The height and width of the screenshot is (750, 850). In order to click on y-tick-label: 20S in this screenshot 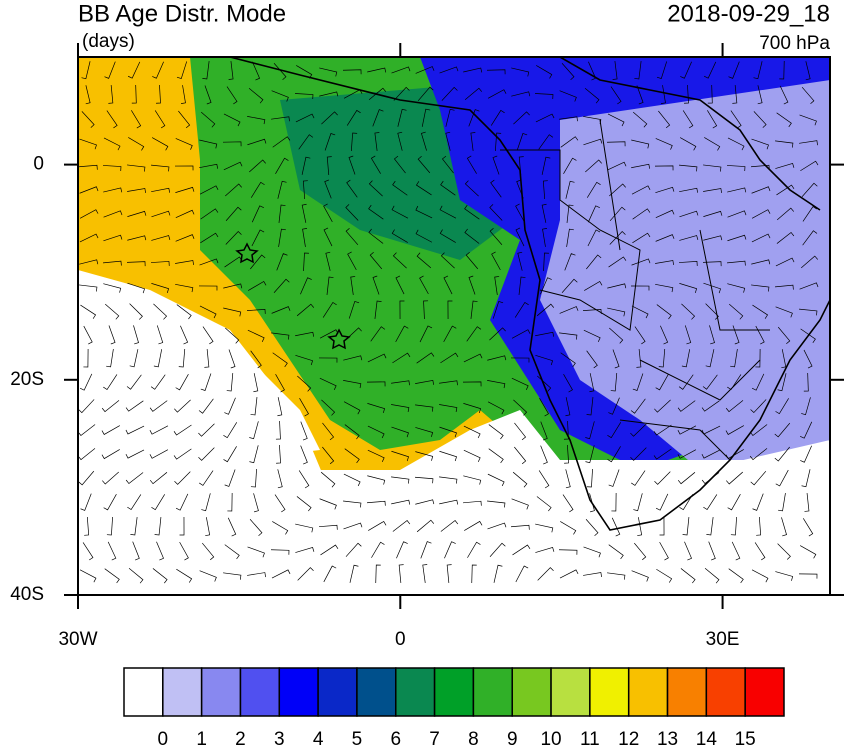, I will do `click(27, 379)`.